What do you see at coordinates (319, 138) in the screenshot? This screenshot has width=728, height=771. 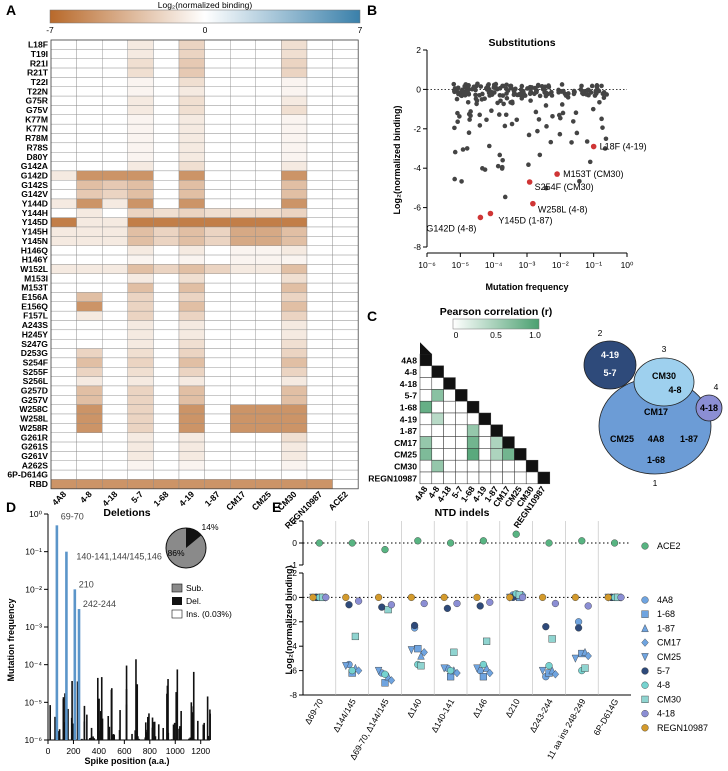 I see `heat-cell-r78m-regn10987` at bounding box center [319, 138].